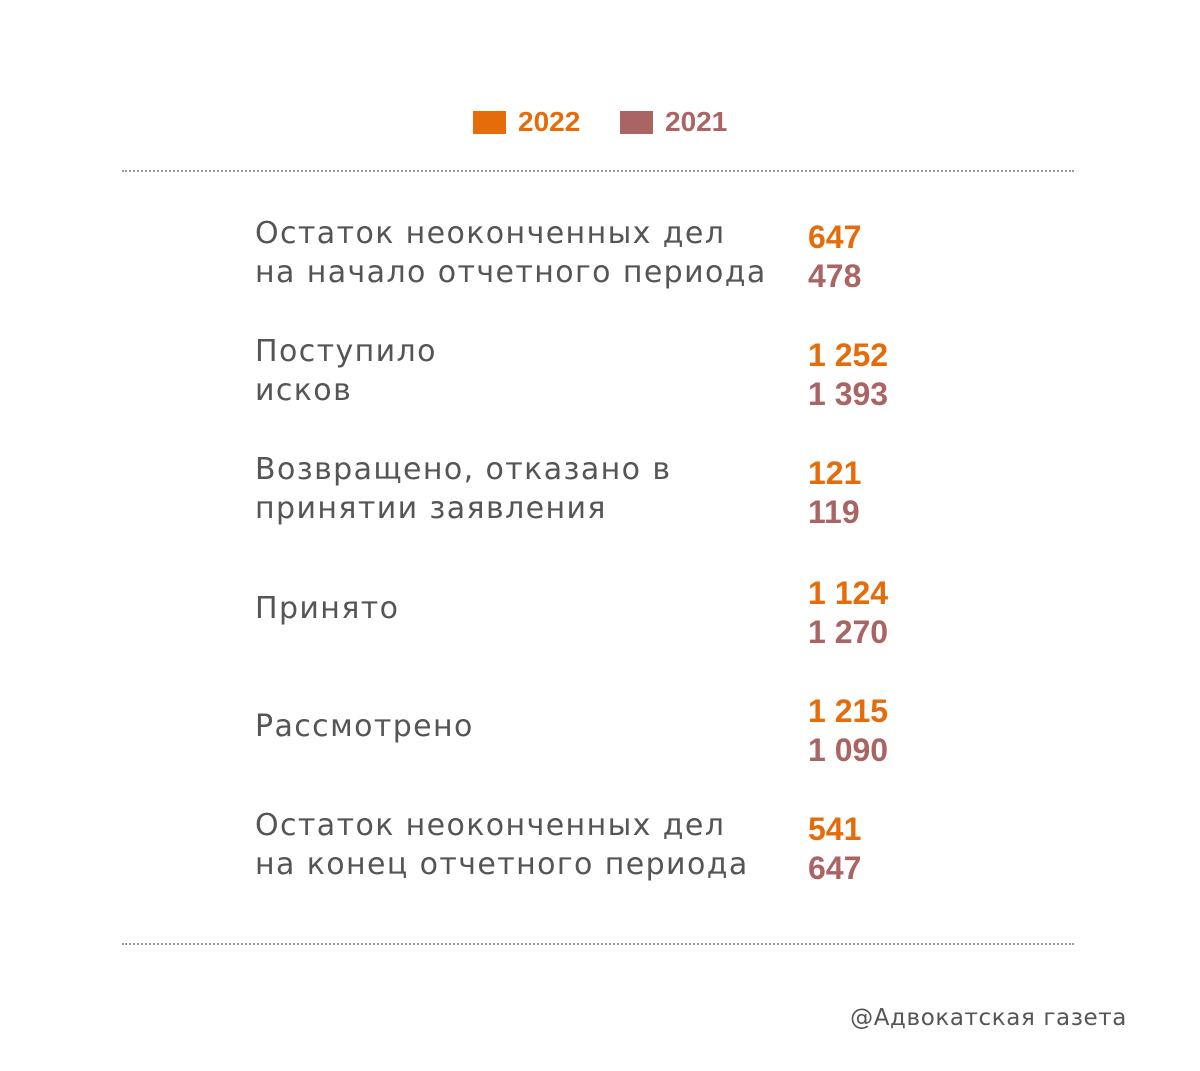 This screenshot has width=1200, height=1071. I want to click on legend-item-2021: 2021, so click(673, 122).